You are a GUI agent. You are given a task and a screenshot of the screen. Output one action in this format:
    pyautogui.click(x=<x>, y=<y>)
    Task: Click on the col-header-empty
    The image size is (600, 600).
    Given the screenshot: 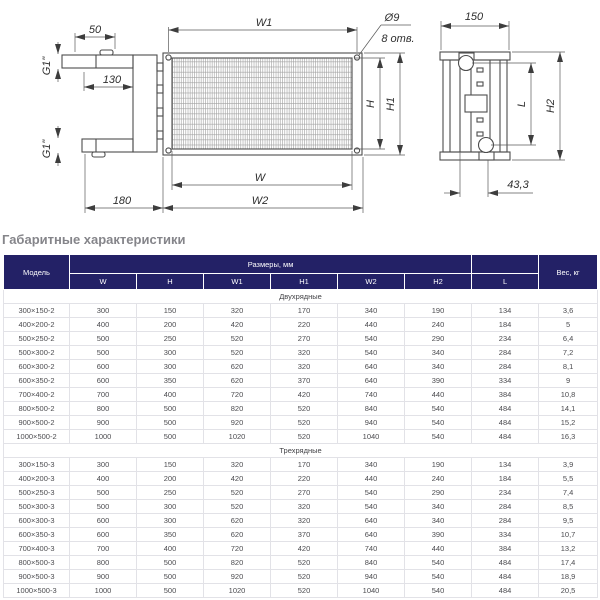 What is the action you would take?
    pyautogui.click(x=505, y=264)
    